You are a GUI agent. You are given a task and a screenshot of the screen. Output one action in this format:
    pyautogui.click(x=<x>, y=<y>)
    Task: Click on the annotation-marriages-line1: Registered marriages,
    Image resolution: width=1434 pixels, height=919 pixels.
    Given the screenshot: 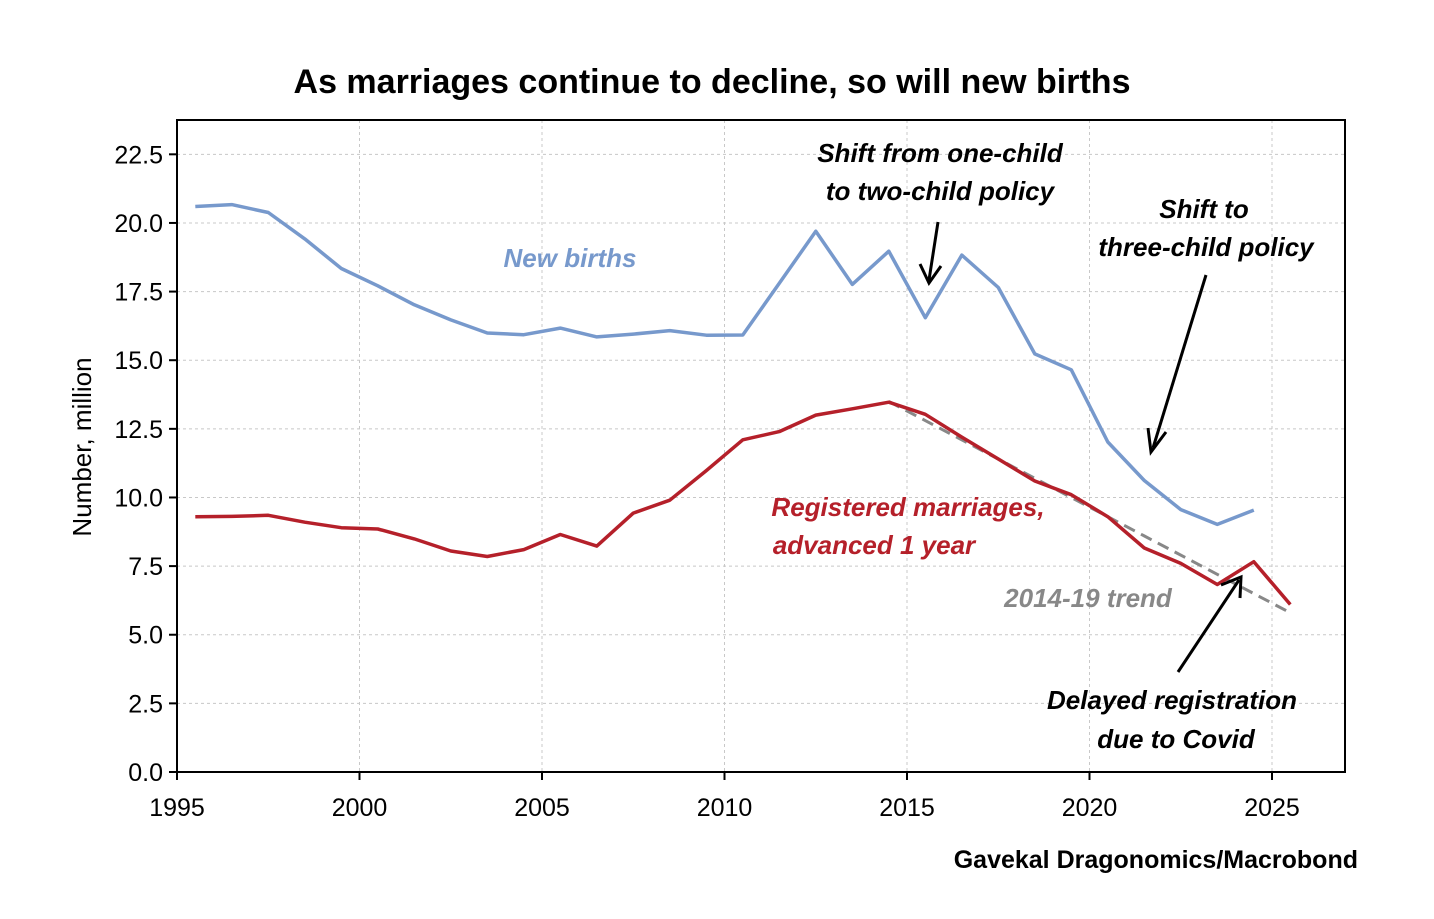 What is the action you would take?
    pyautogui.click(x=907, y=507)
    